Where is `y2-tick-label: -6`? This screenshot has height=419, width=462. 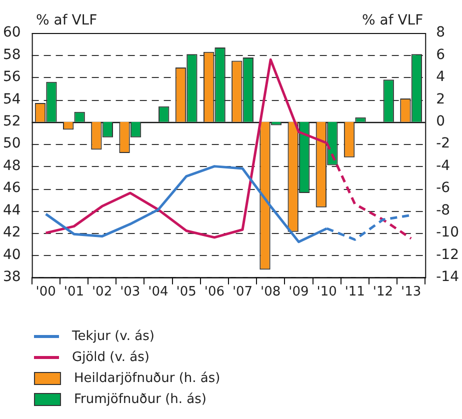
y2-tick-label: -6 is located at coordinates (443, 188).